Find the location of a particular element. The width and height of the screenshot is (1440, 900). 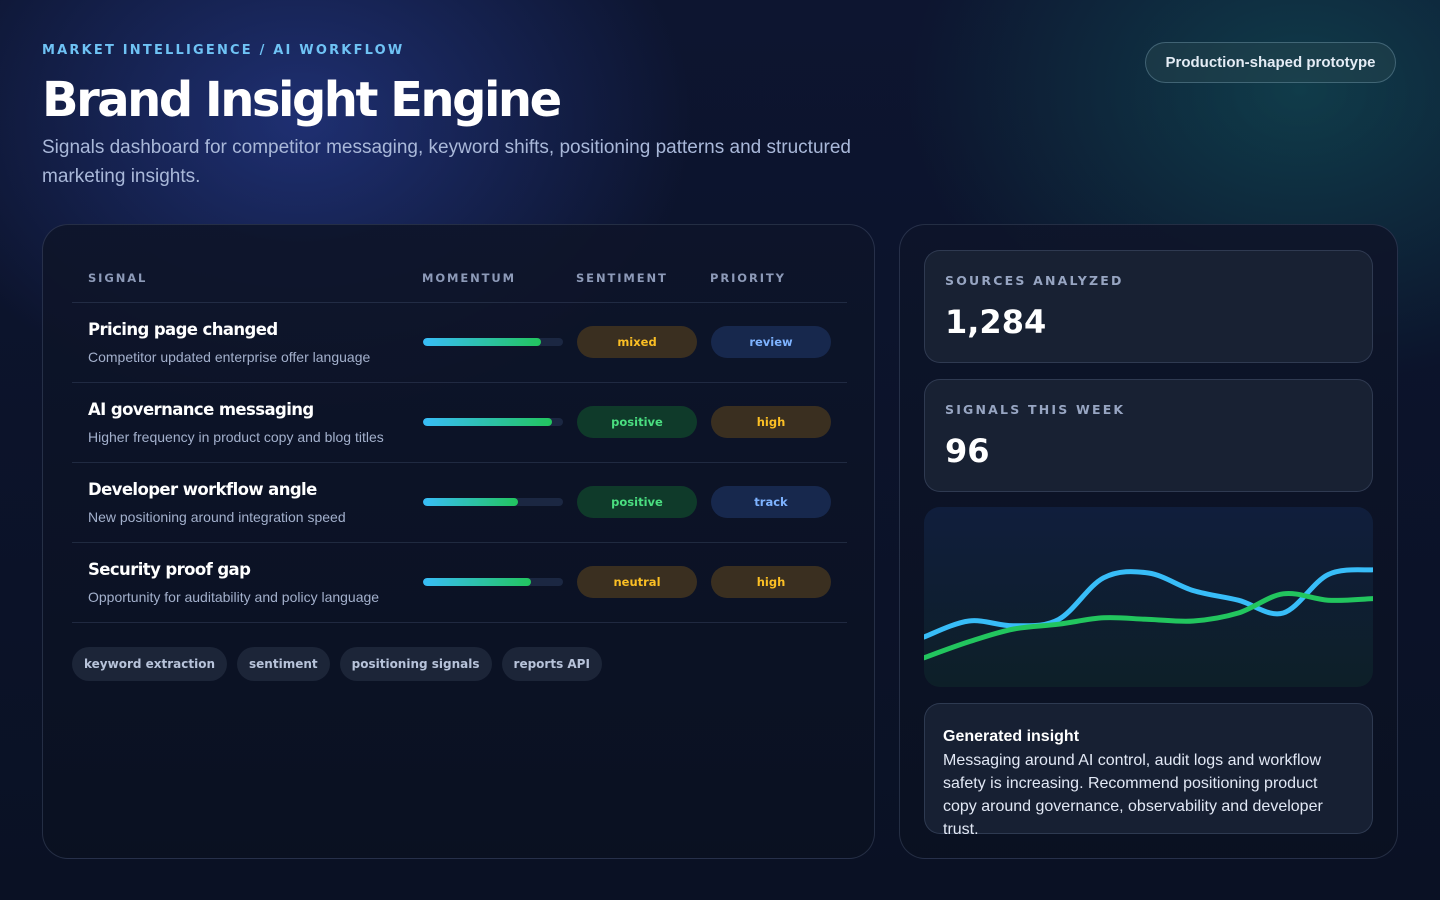

tag-chip: reports API is located at coordinates (551, 664).